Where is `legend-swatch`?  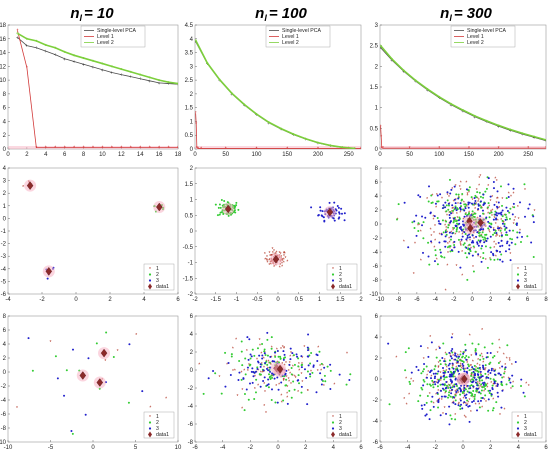 legend-swatch is located at coordinates (150, 274).